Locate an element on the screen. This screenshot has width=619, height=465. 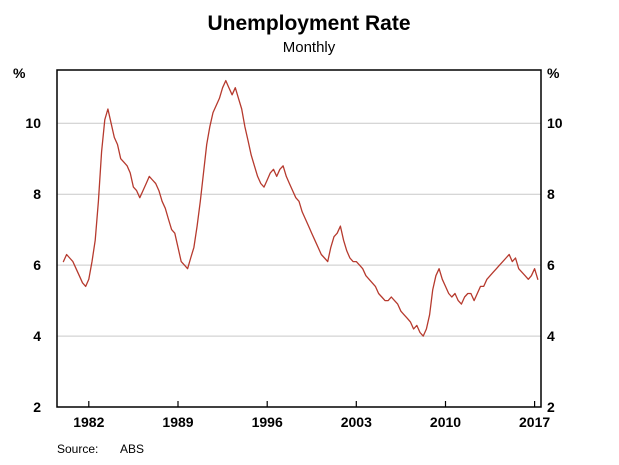
x-tick-label: 2003 is located at coordinates (356, 422).